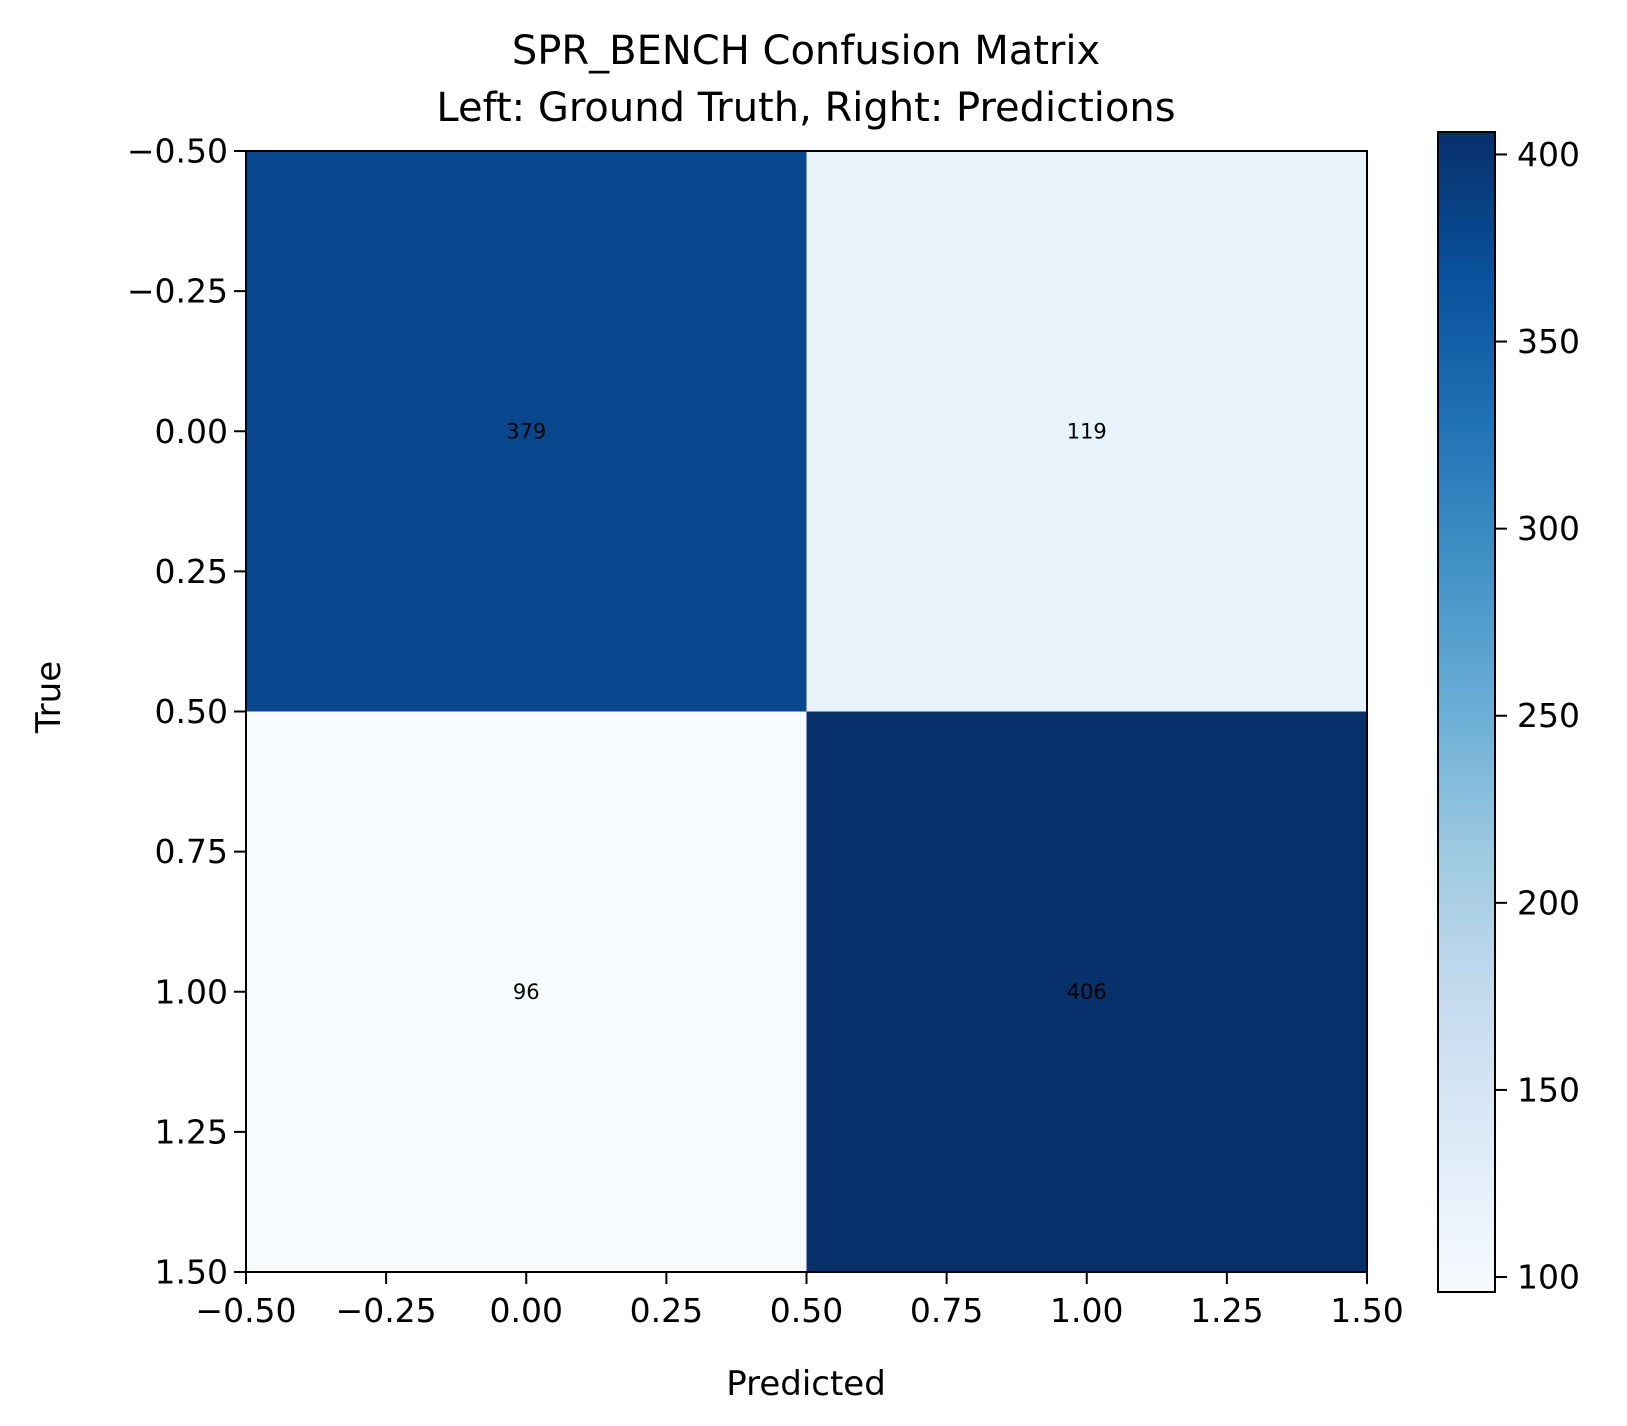  I want to click on cell-value-label-r1-c1: 406, so click(1087, 992).